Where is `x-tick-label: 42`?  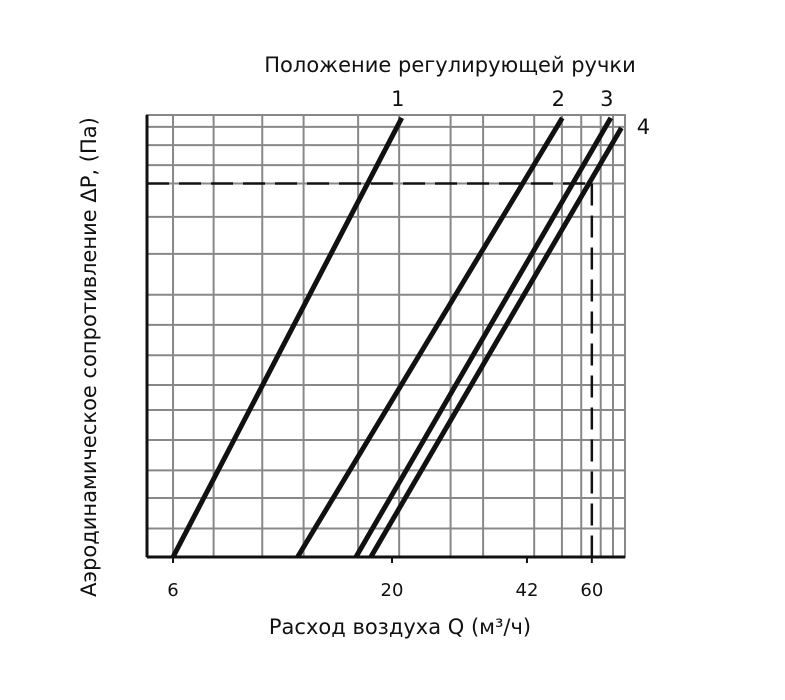 x-tick-label: 42 is located at coordinates (527, 590).